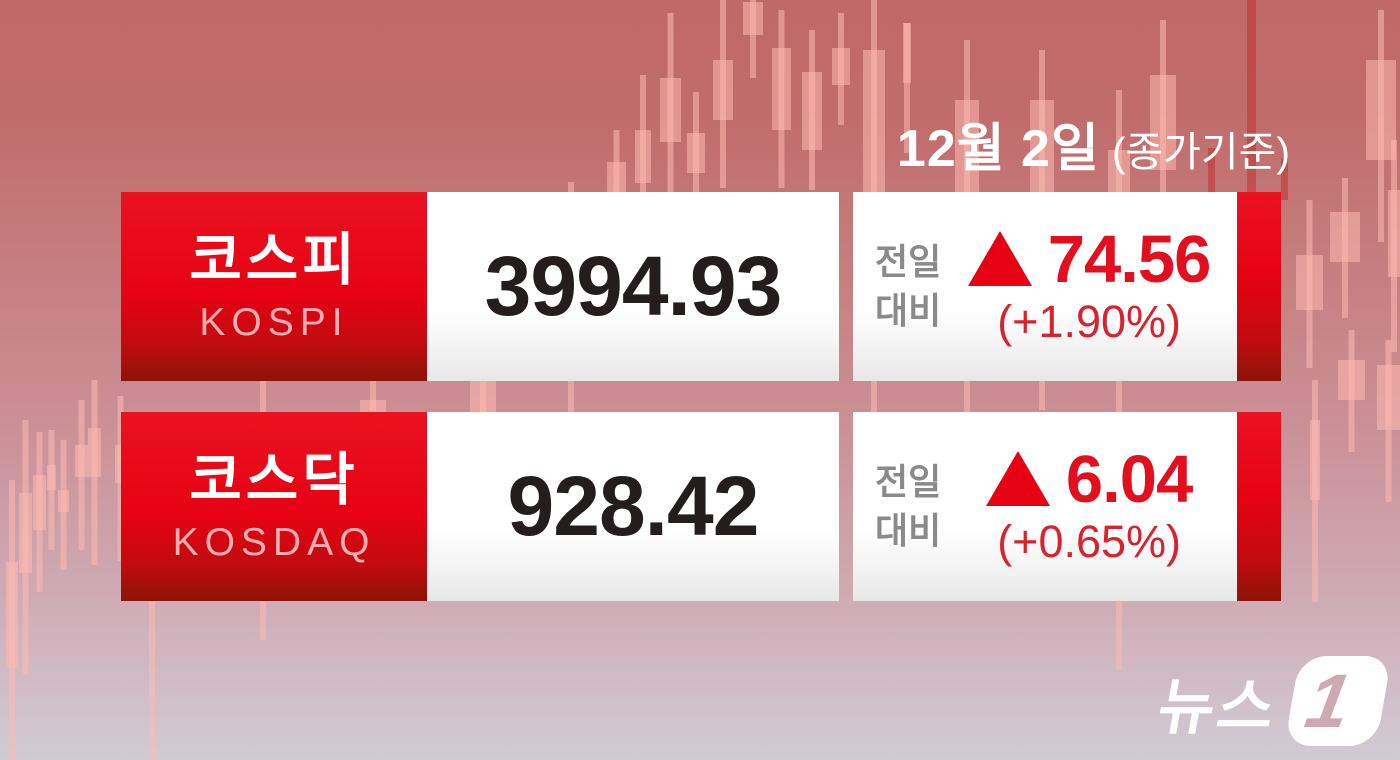  What do you see at coordinates (998, 149) in the screenshot?
I see `date-text: 12월 2일` at bounding box center [998, 149].